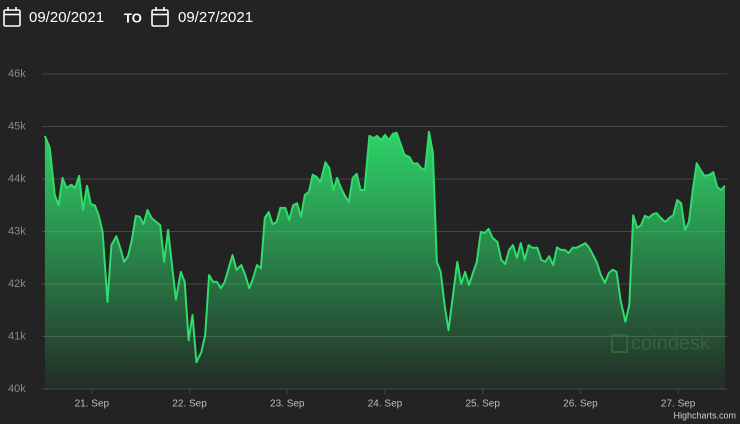 Image resolution: width=740 pixels, height=424 pixels. I want to click on credits: Highcharts.com, so click(704, 415).